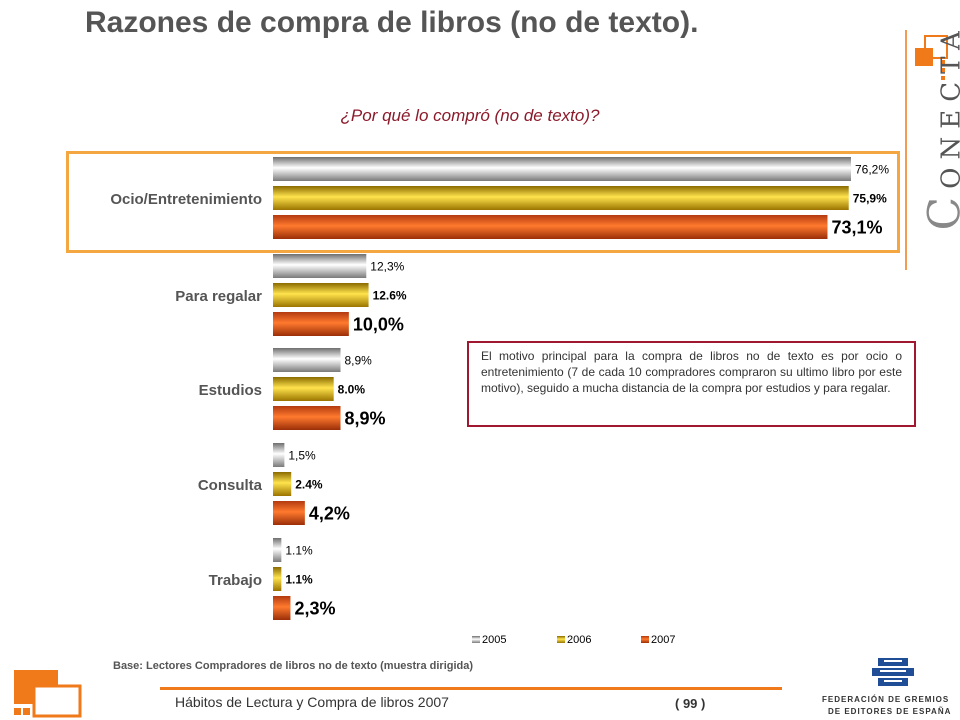 The width and height of the screenshot is (960, 720). What do you see at coordinates (940, 210) in the screenshot?
I see `conecta-initial: C` at bounding box center [940, 210].